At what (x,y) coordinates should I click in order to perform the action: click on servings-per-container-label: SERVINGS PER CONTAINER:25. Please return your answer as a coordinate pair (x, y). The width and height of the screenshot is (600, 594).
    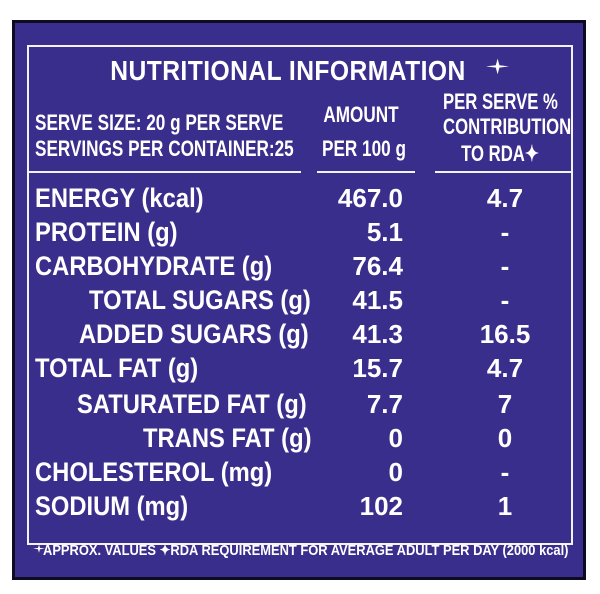
    Looking at the image, I should click on (164, 148).